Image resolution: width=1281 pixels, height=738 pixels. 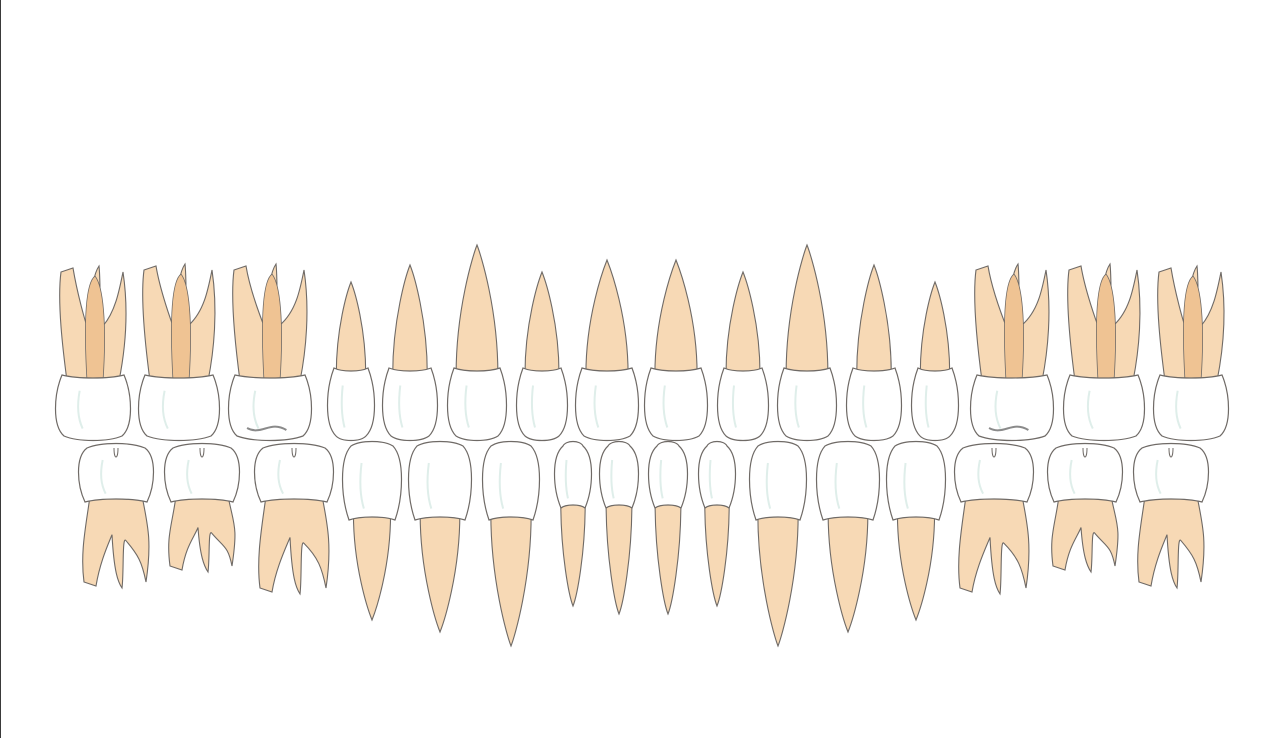 I want to click on upper-tooth-1-molar, so click(x=93, y=353).